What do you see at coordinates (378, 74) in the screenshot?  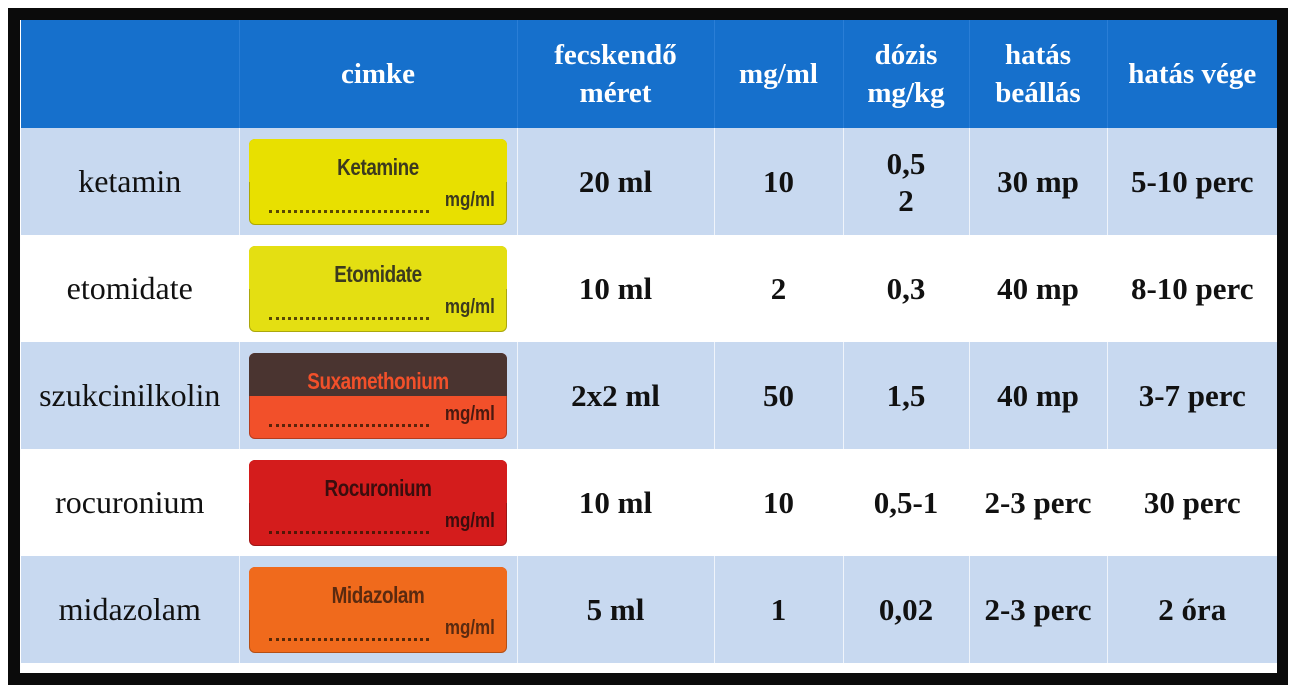 I see `header-label: cimke` at bounding box center [378, 74].